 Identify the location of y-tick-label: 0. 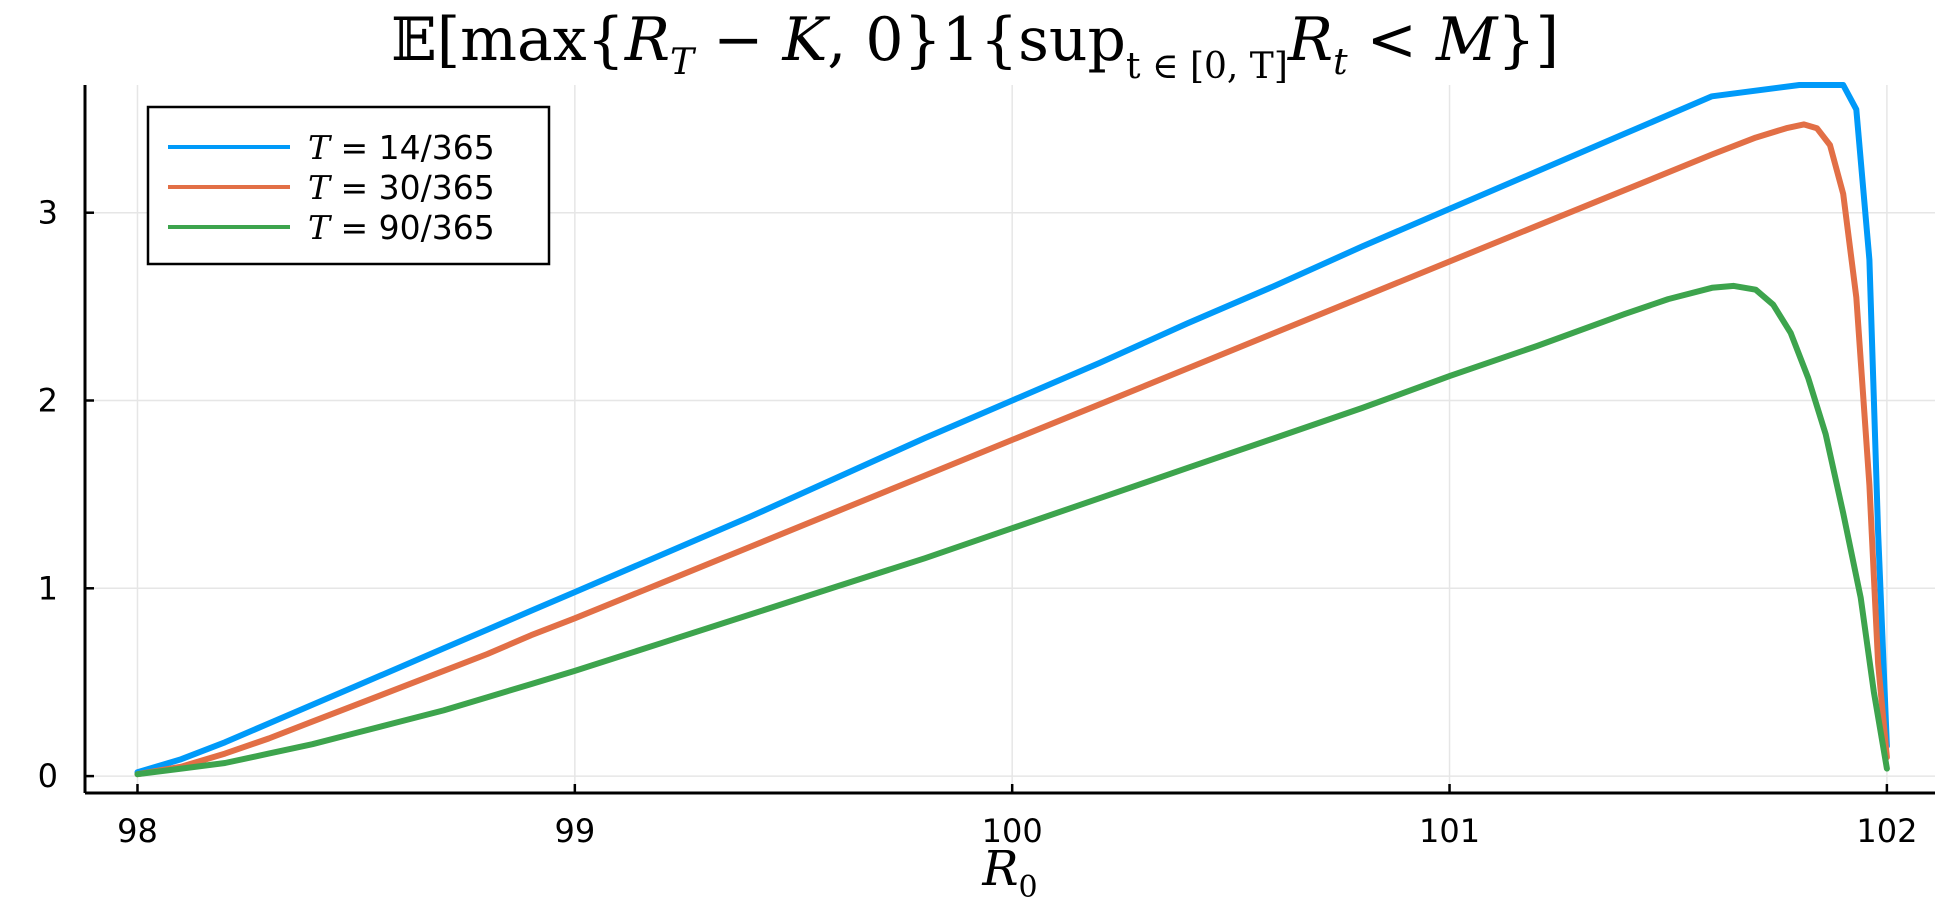
(48, 776).